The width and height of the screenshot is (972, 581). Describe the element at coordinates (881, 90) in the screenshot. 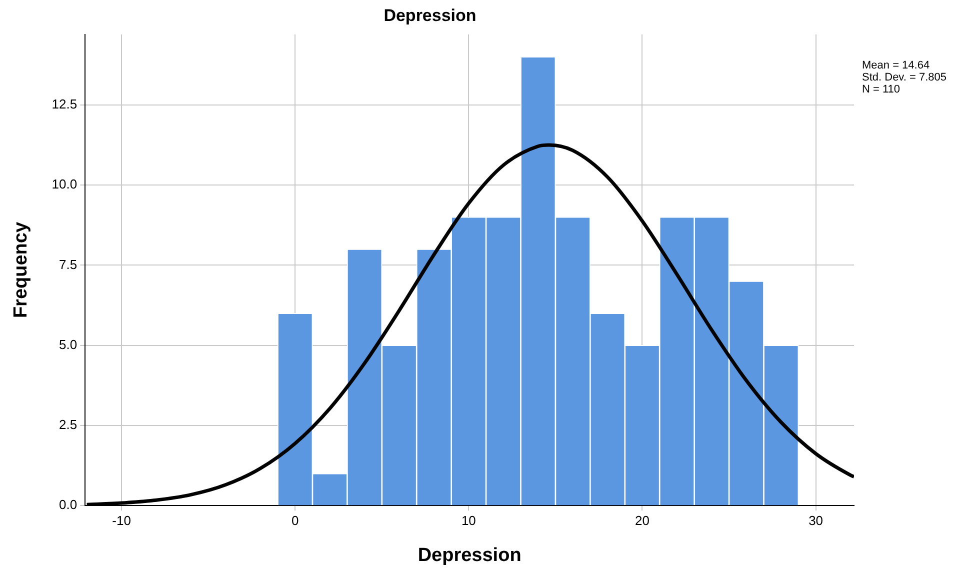

I see `text: N = 110` at that location.